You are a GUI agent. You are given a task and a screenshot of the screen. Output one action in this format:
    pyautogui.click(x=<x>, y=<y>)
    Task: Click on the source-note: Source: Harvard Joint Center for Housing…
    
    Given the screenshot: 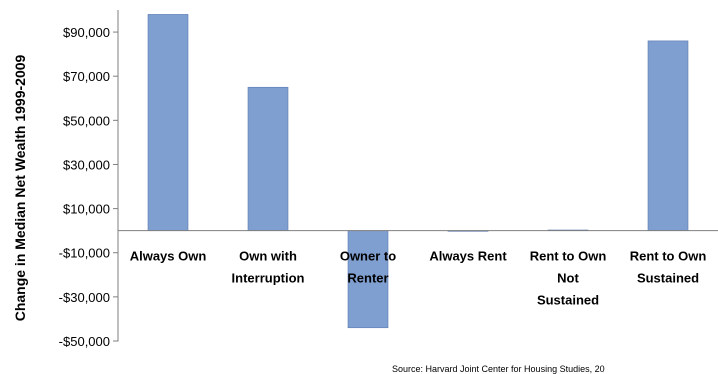 What is the action you would take?
    pyautogui.click(x=498, y=369)
    